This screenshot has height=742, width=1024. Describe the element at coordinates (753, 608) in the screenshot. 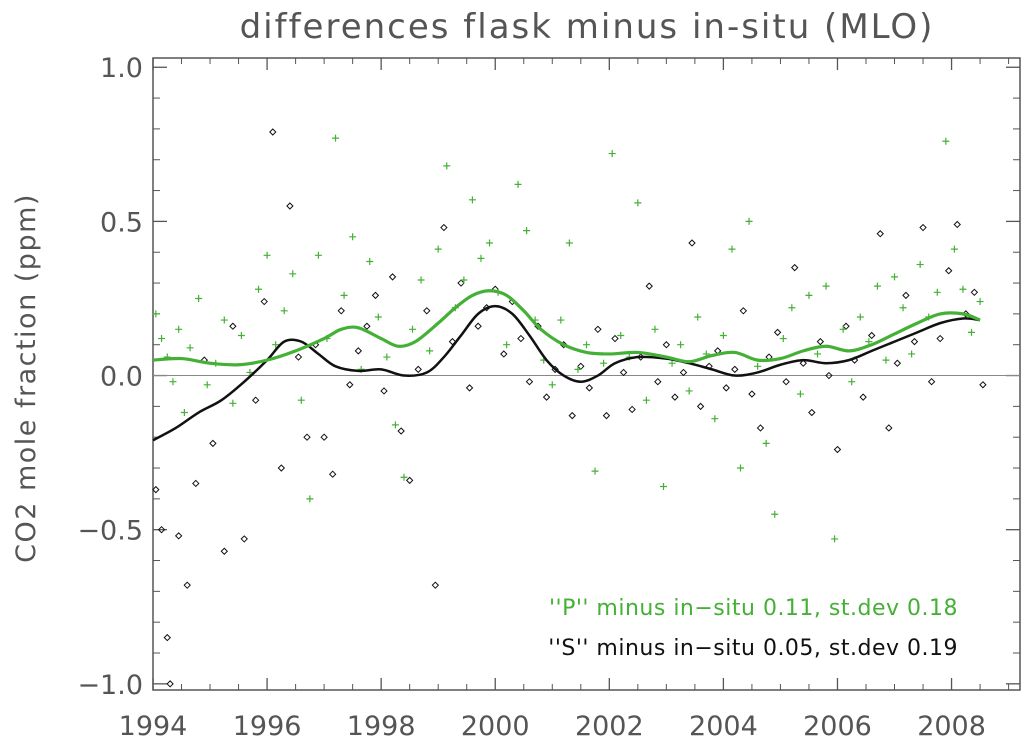

I see `legend-entry-p: ''P'' minus in−situ 0.11, st.dev 0.18` at that location.